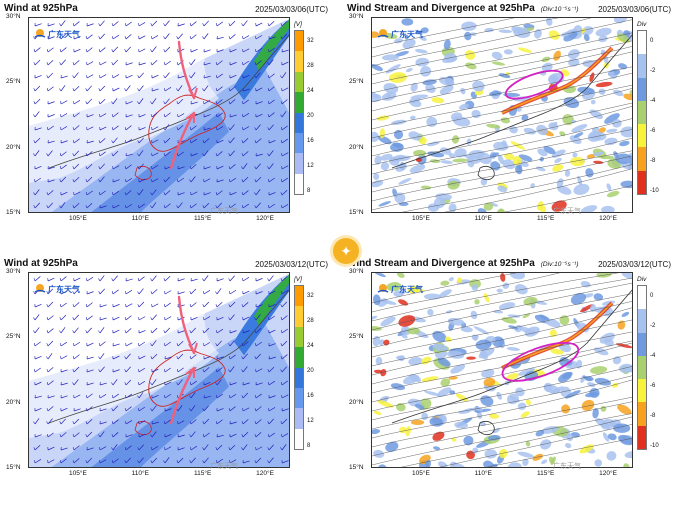 This screenshot has height=507, width=691. What do you see at coordinates (310, 116) in the screenshot?
I see `colorbar-tick-label: 20` at bounding box center [310, 116].